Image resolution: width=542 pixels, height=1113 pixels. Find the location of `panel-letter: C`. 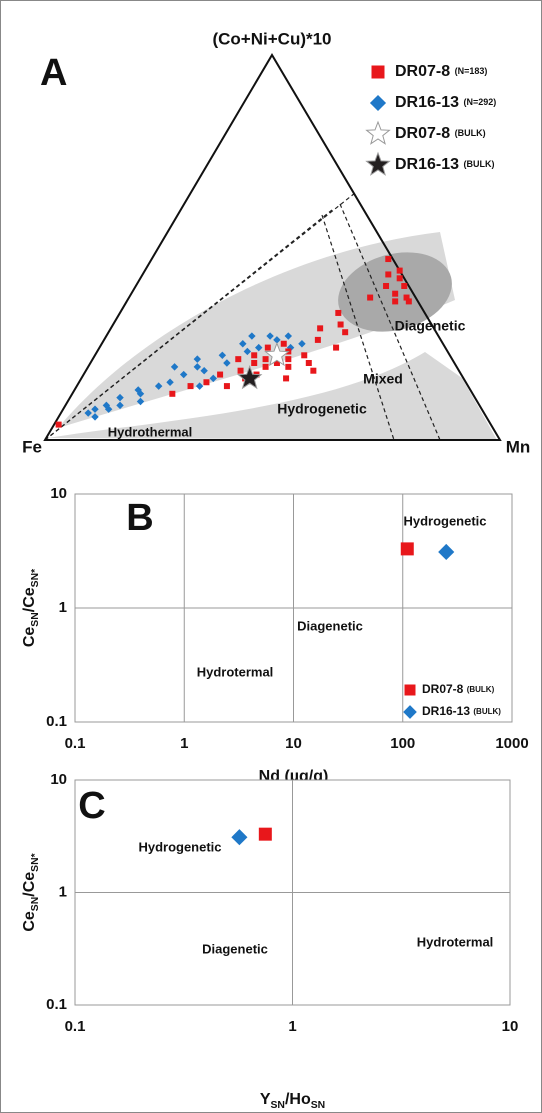

panel-letter: C is located at coordinates (91, 806).